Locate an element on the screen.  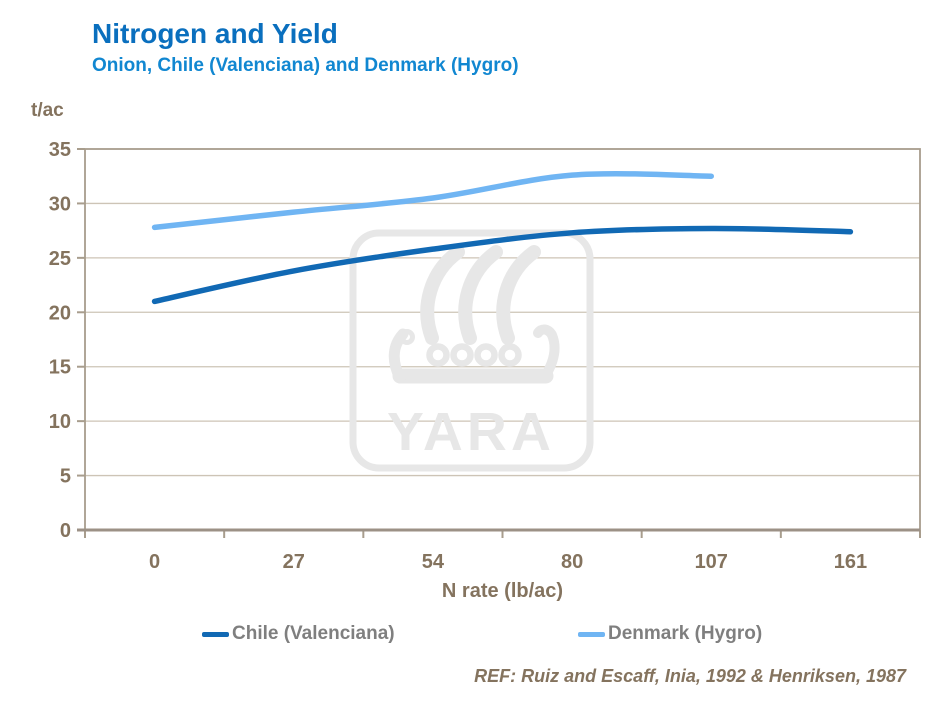
yara-logo-frame is located at coordinates (471, 350).